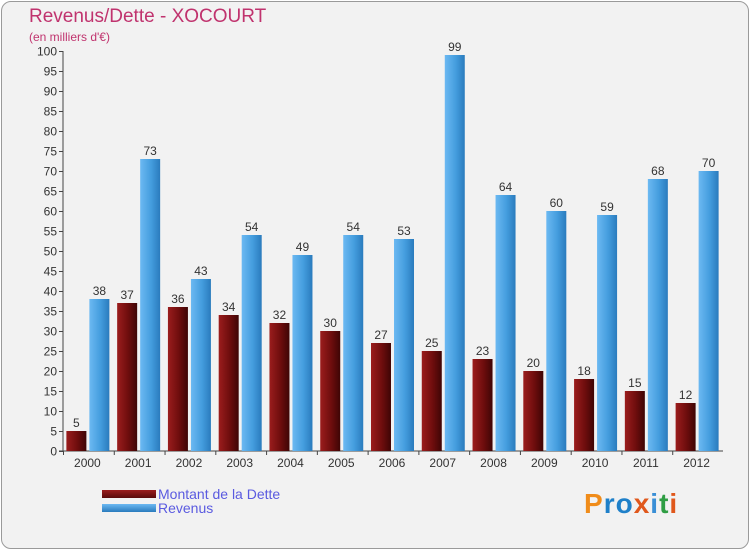 Image resolution: width=750 pixels, height=550 pixels. I want to click on legend-swatch-dette, so click(129, 494).